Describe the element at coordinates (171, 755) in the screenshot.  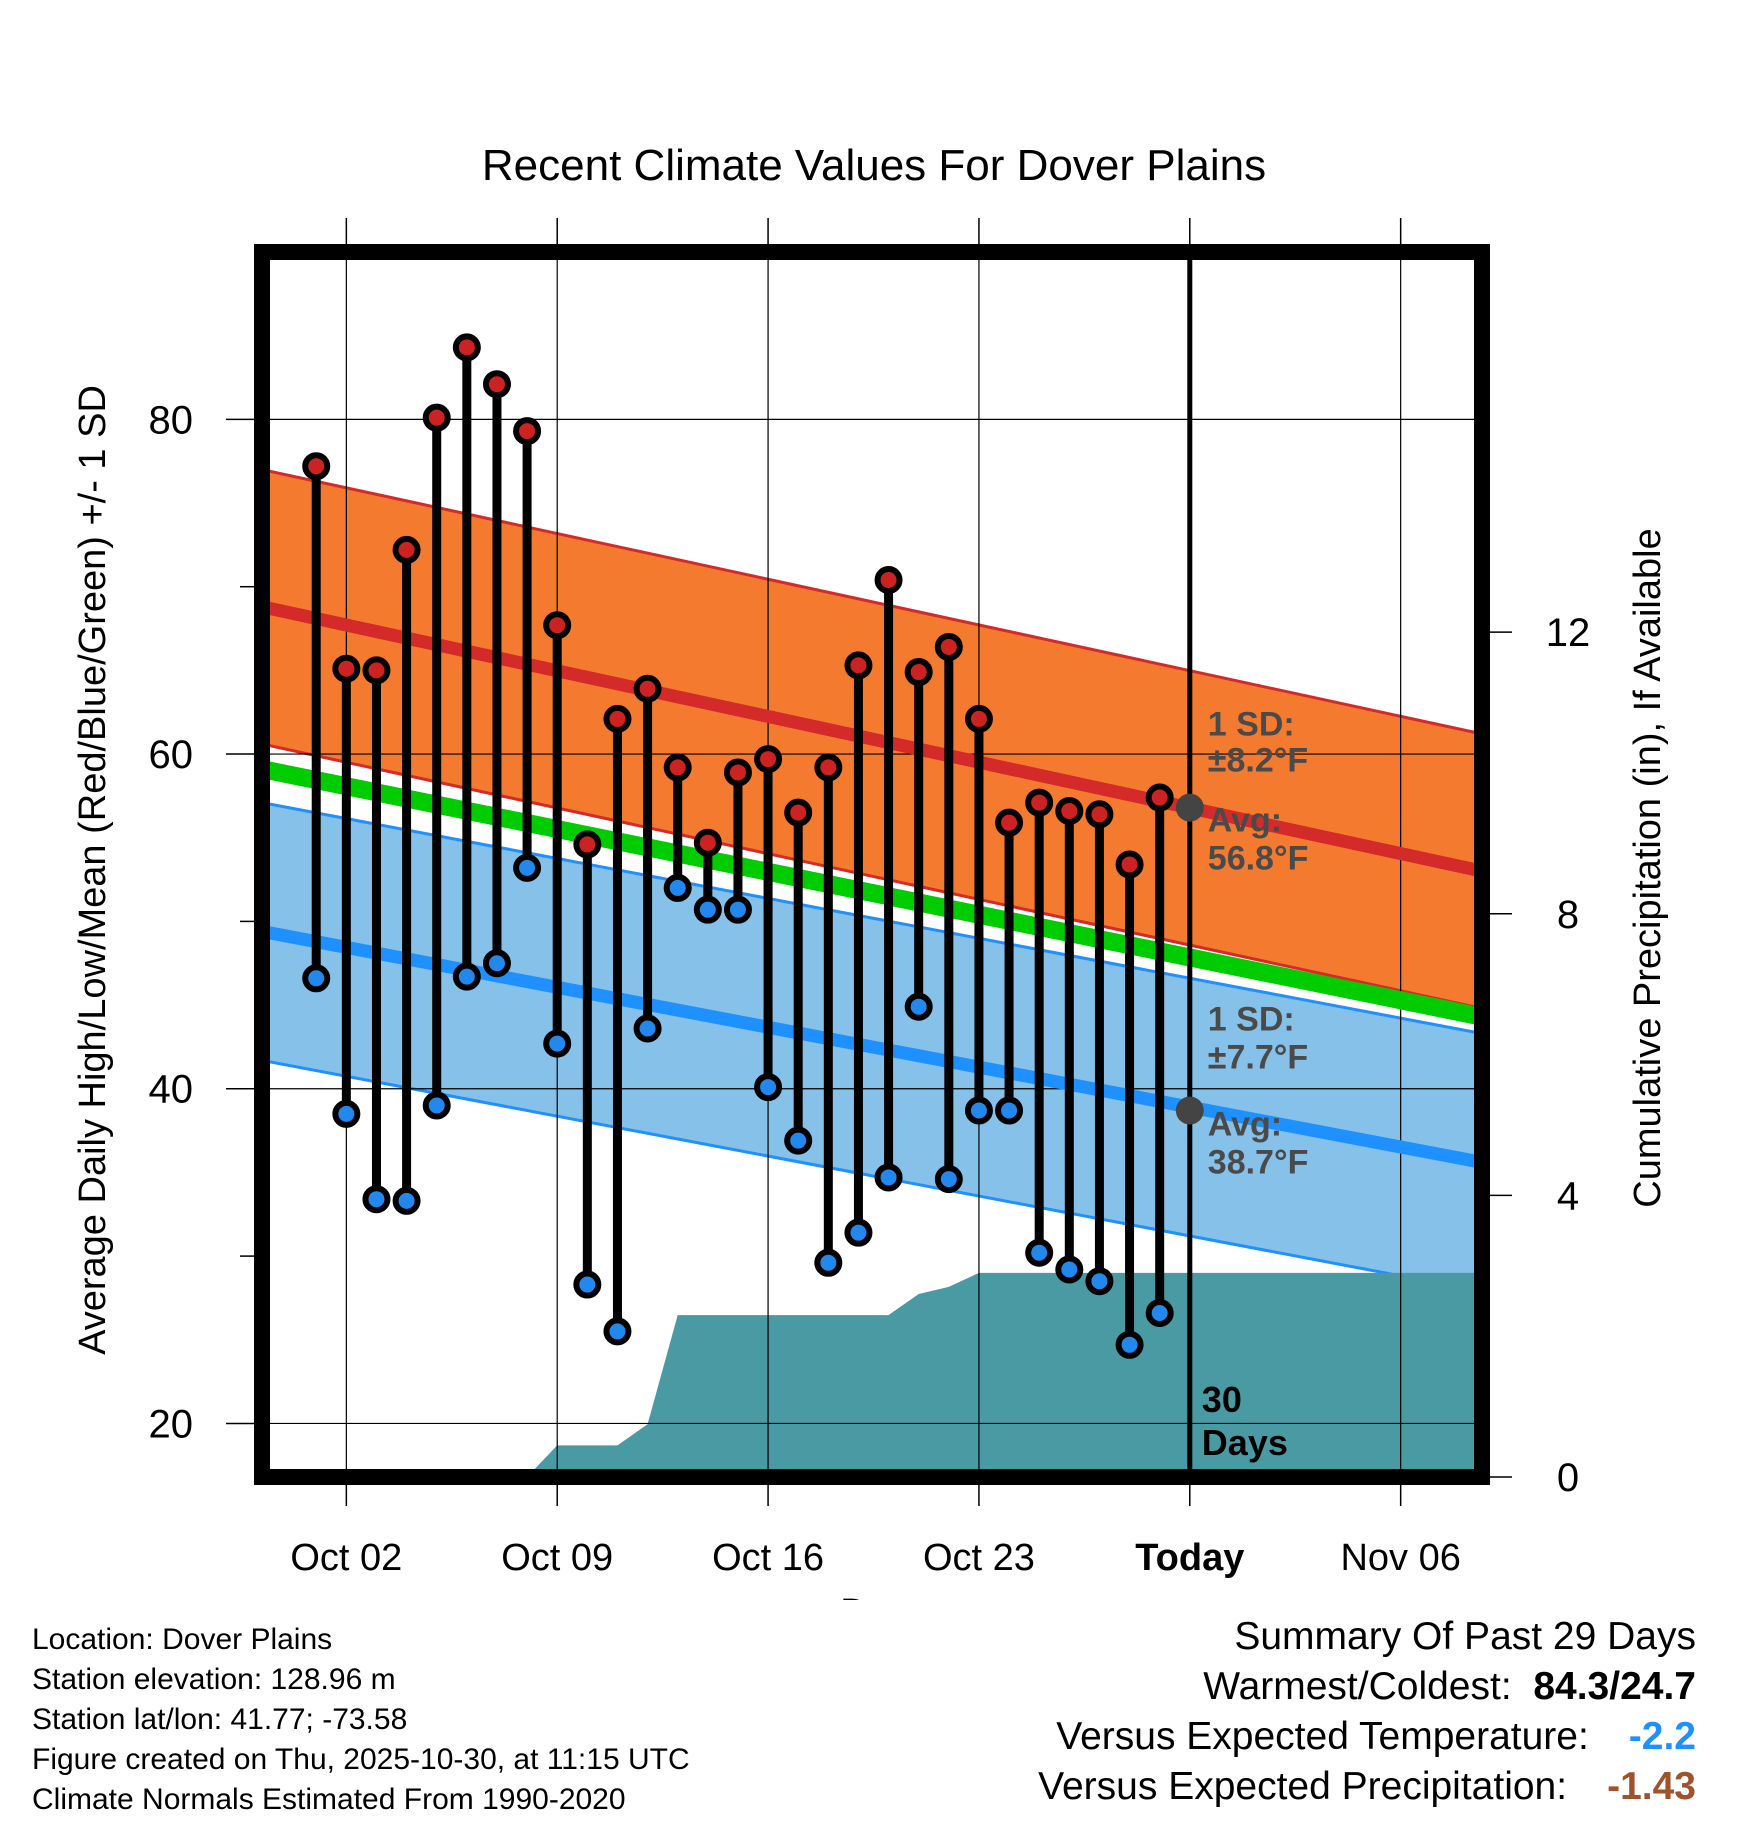
I see `y-tick-label: 60` at that location.